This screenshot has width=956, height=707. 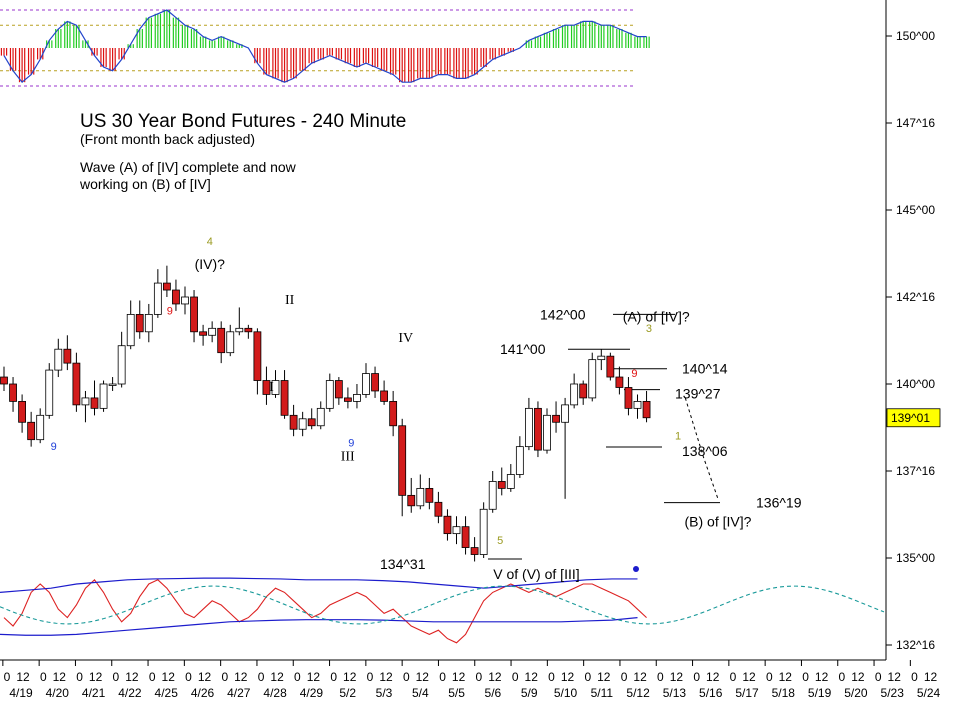 What do you see at coordinates (325, 48) in the screenshot?
I see `top-oscillator-panel` at bounding box center [325, 48].